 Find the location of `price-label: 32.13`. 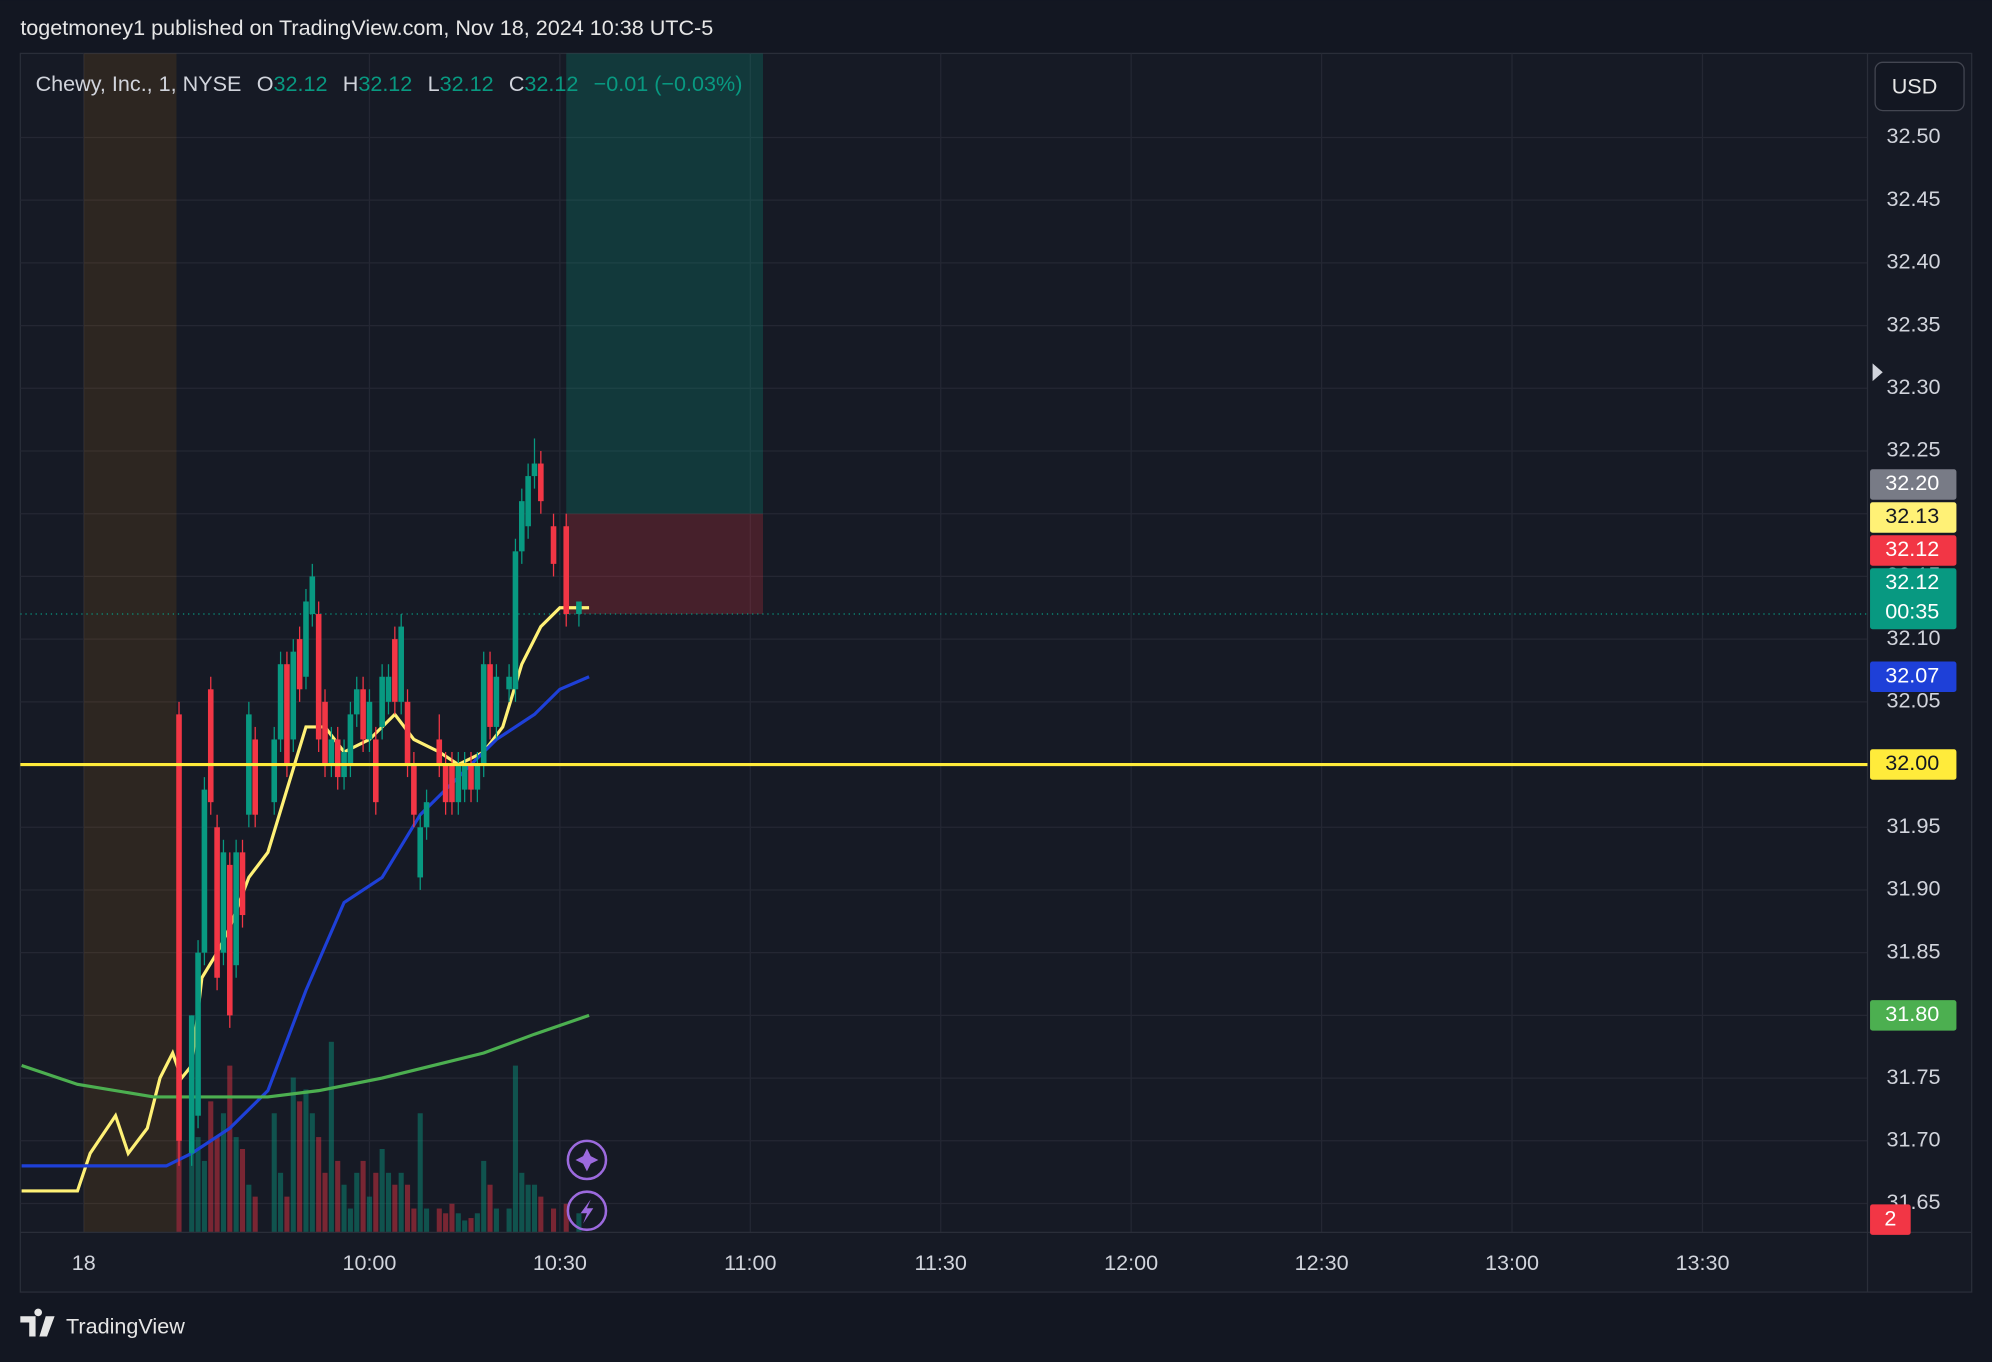

price-label: 32.13 is located at coordinates (1912, 515).